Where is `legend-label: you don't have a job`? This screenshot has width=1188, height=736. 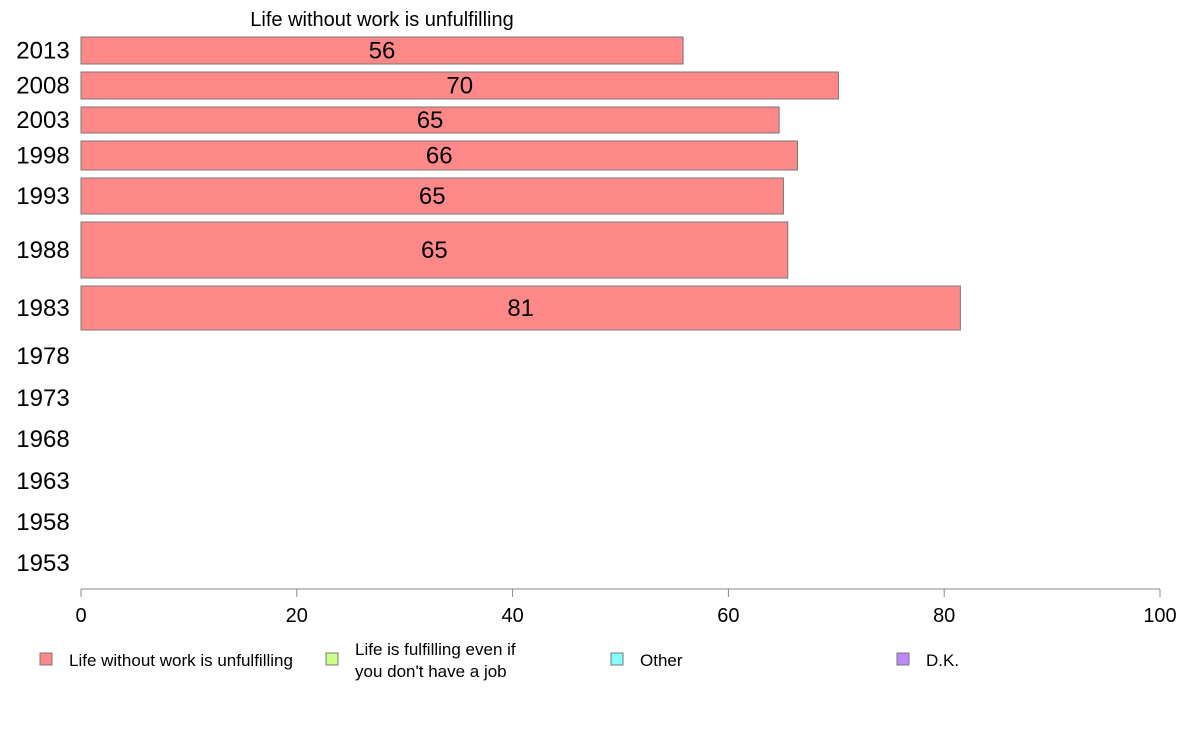 legend-label: you don't have a job is located at coordinates (431, 671).